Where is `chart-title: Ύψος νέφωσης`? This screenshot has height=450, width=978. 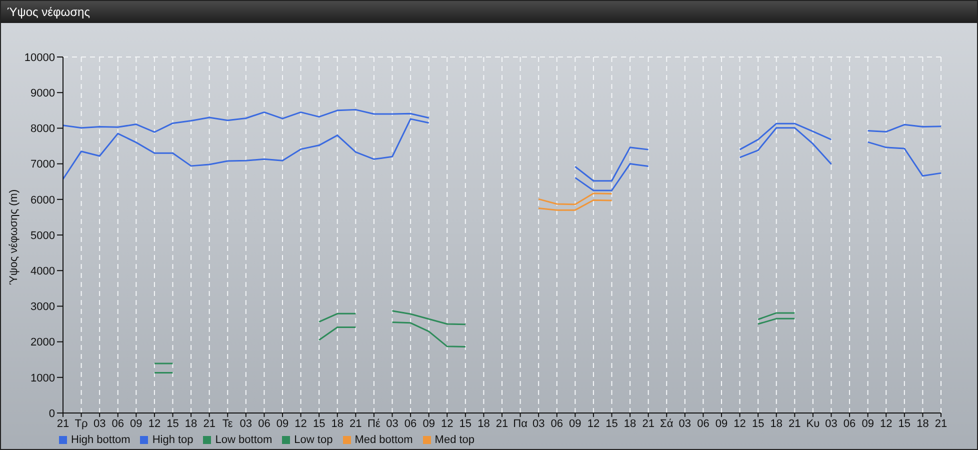 chart-title: Ύψος νέφωσης is located at coordinates (489, 12).